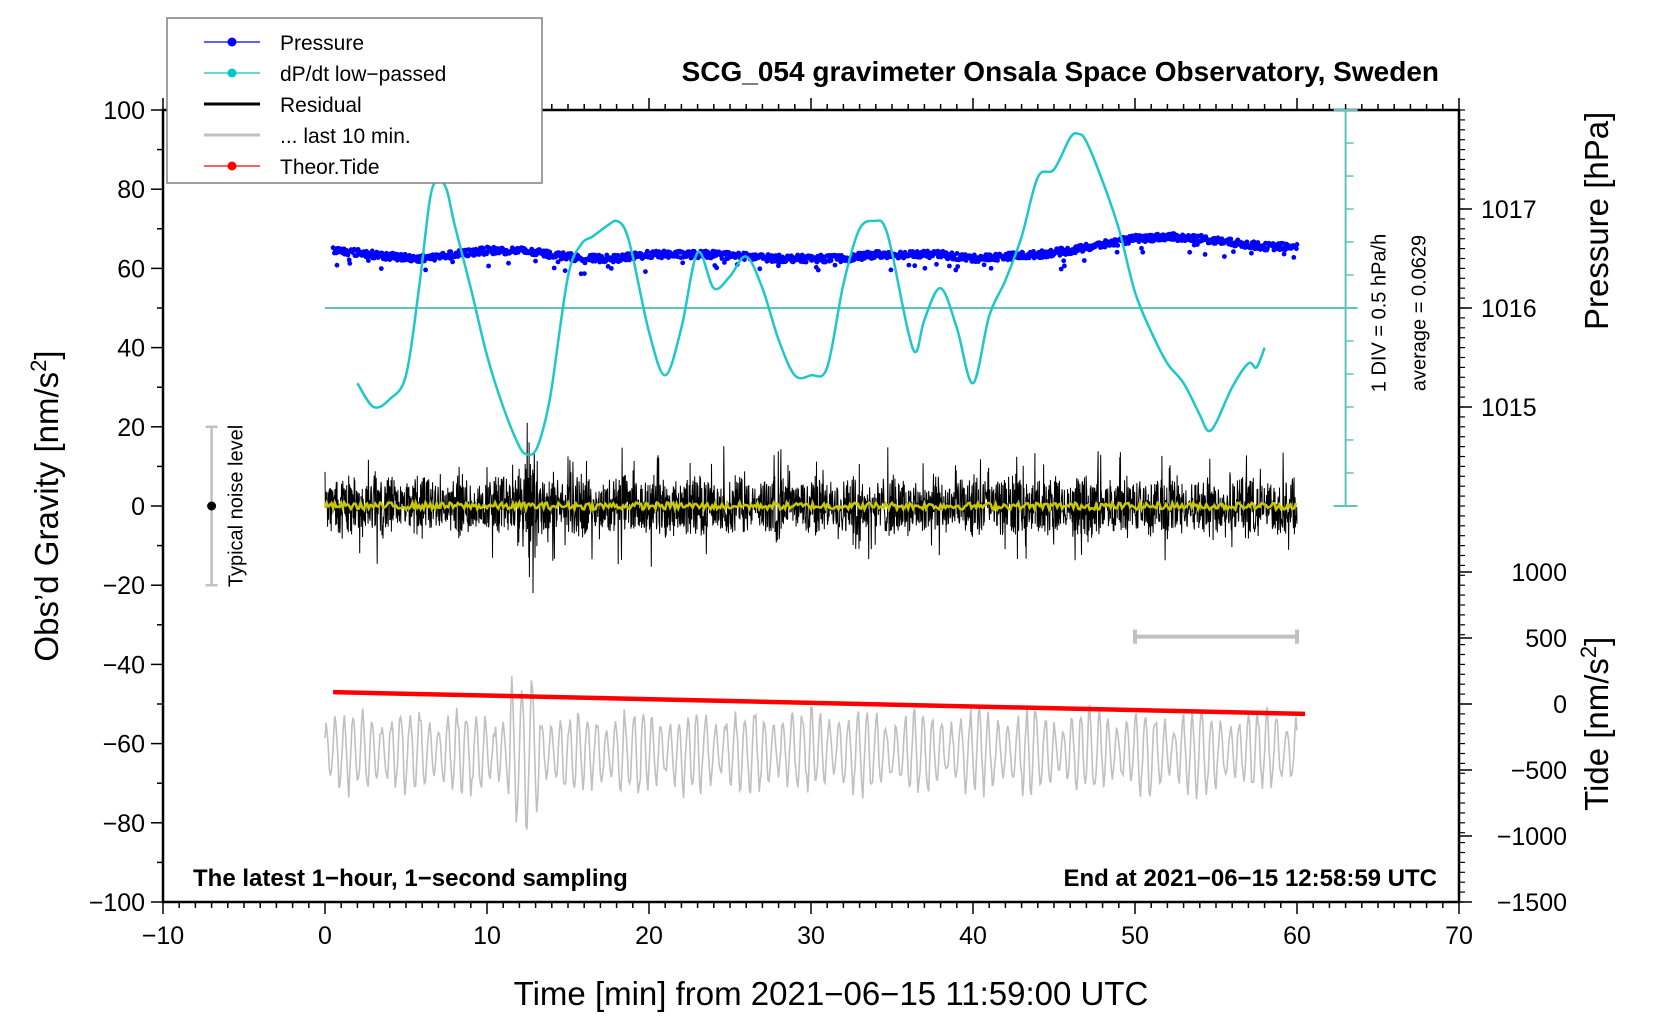 The height and width of the screenshot is (1020, 1660). Describe the element at coordinates (330, 167) in the screenshot. I see `legend-label: Theor.Tide` at that location.